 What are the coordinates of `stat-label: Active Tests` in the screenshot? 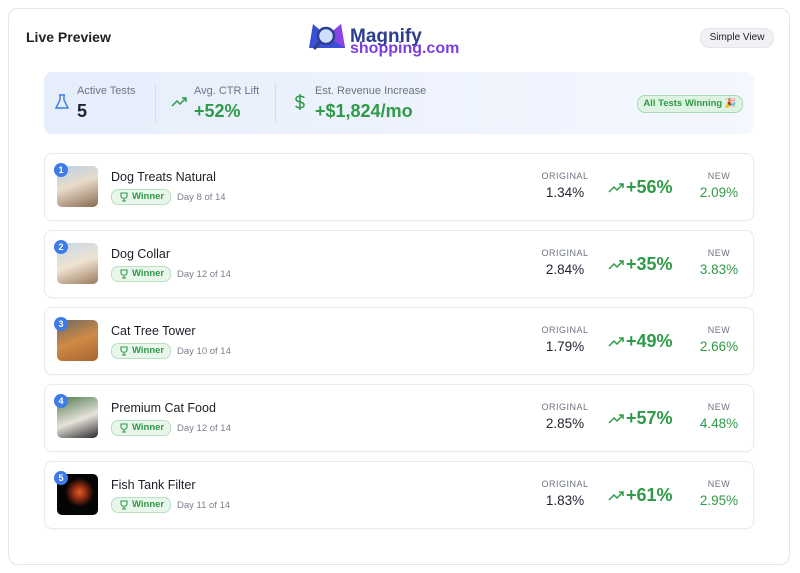 It's located at (106, 91).